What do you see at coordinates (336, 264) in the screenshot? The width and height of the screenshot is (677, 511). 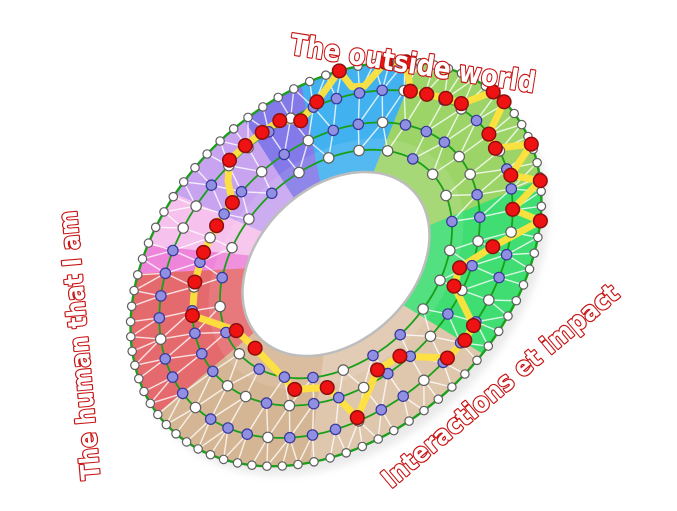 I see `donut-hole` at bounding box center [336, 264].